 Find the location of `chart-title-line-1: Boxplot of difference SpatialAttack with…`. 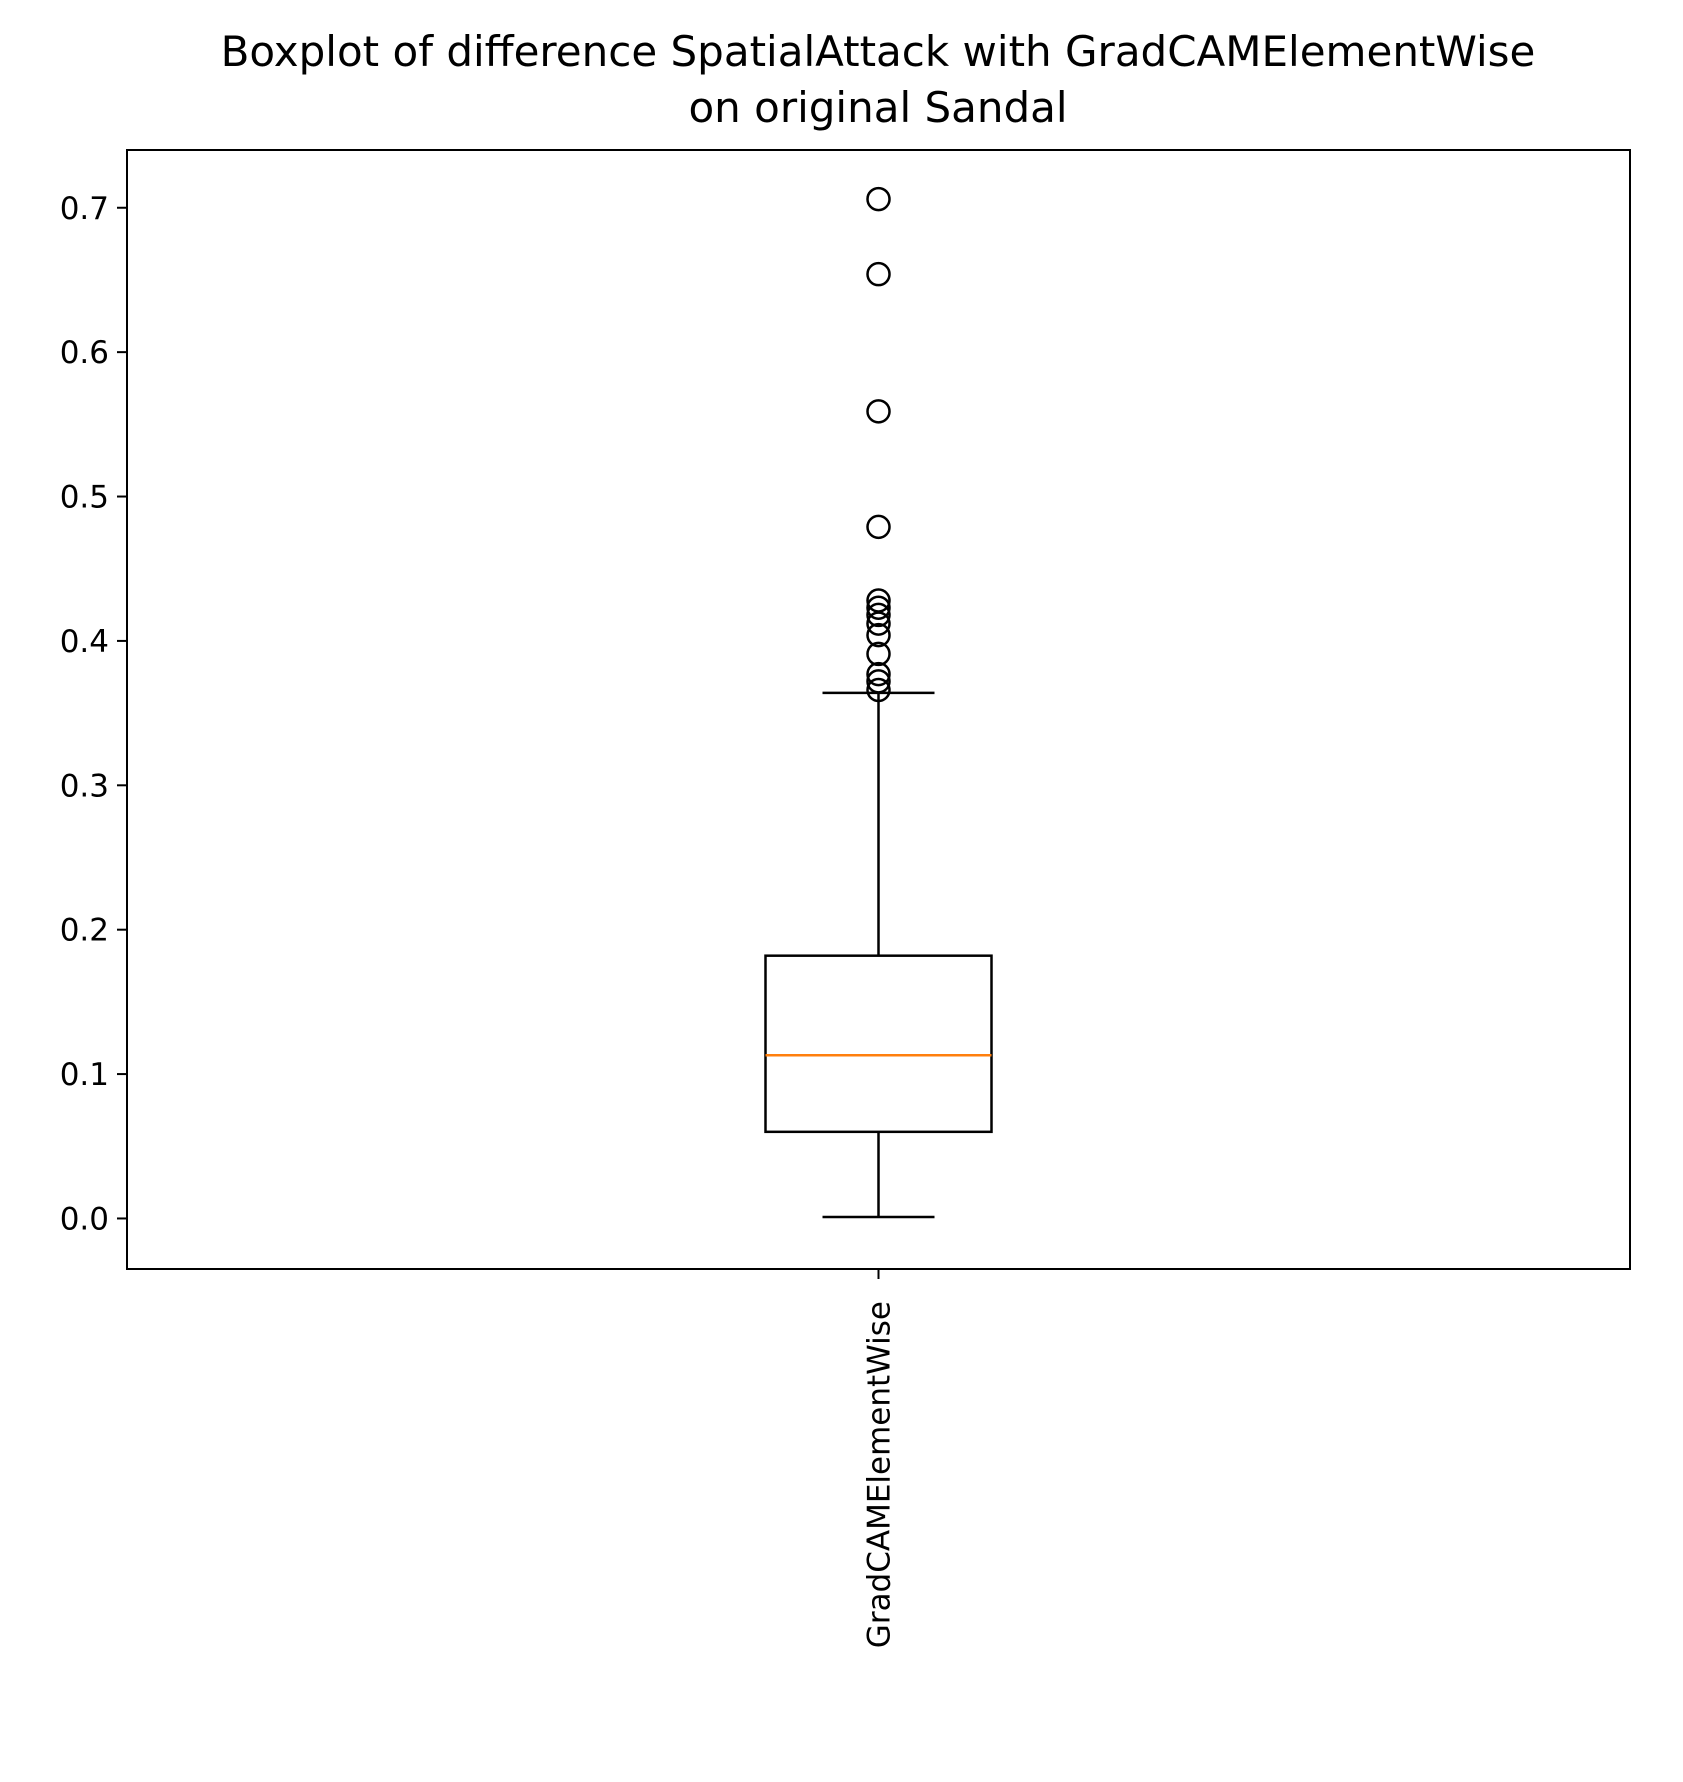

chart-title-line-1: Boxplot of difference SpatialAttack with… is located at coordinates (878, 51).